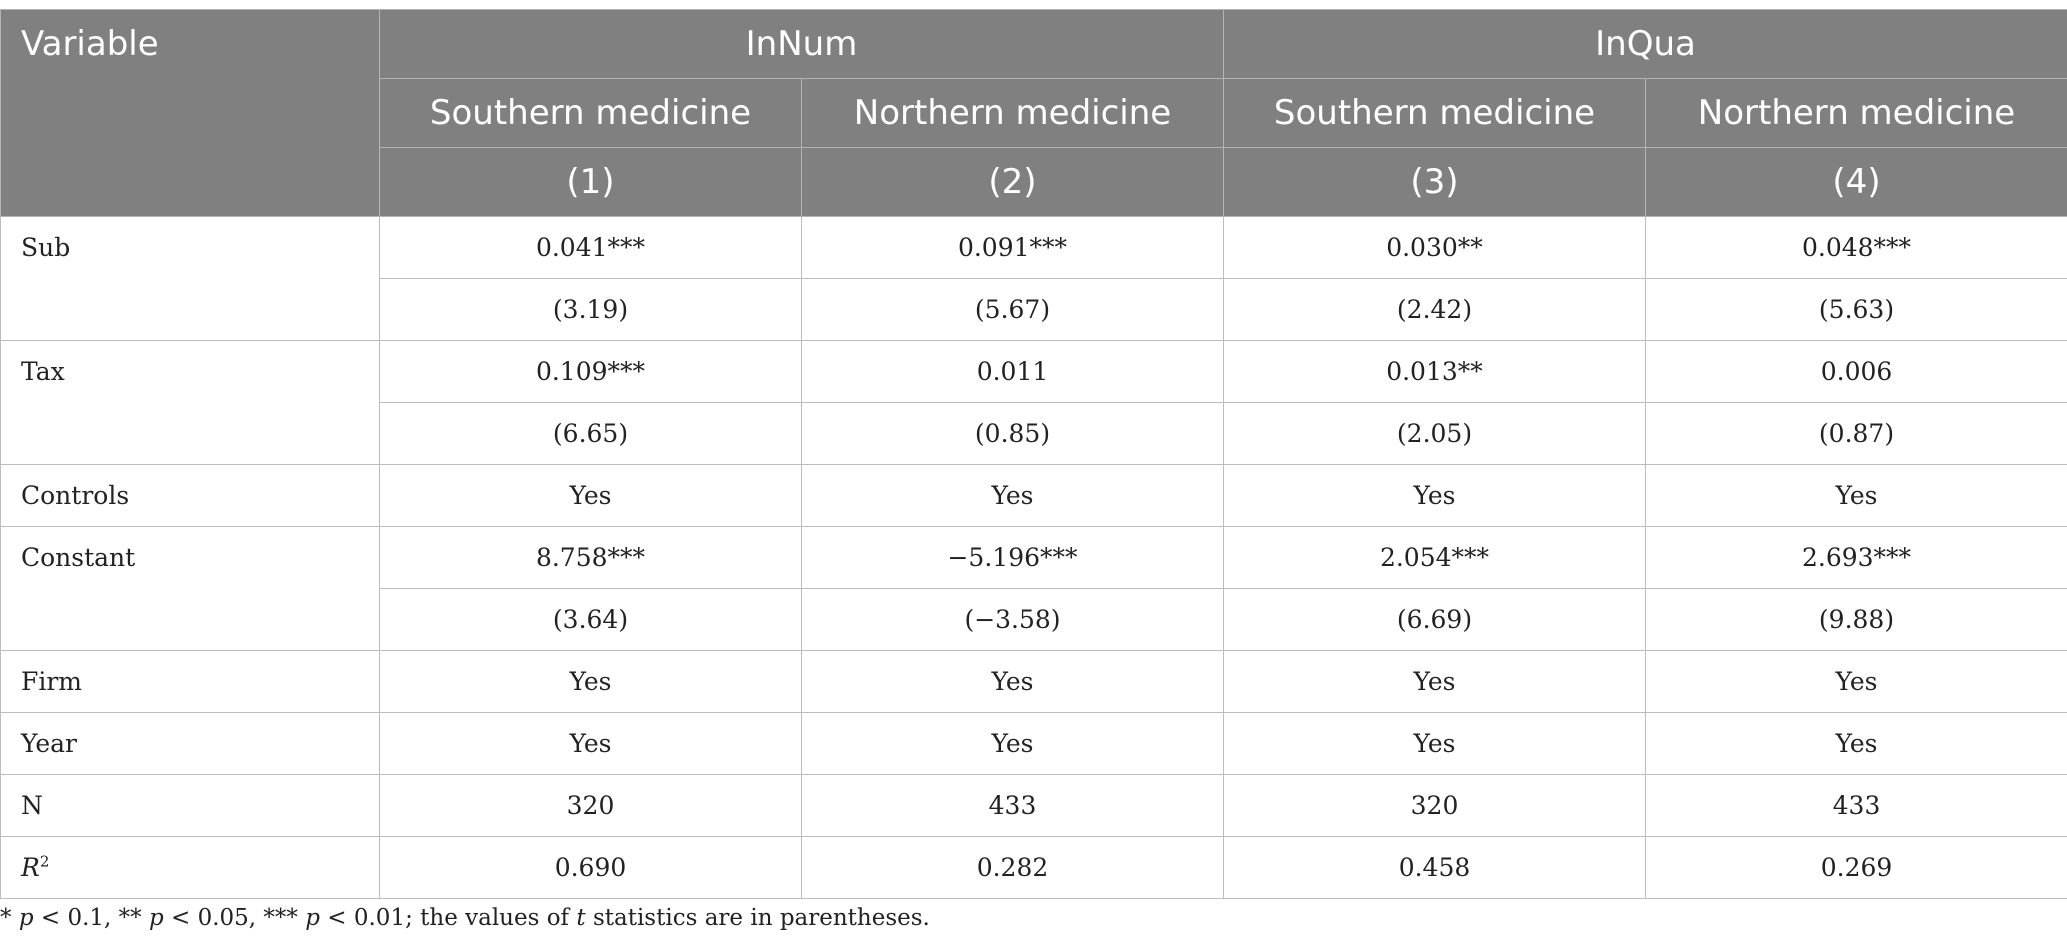 The height and width of the screenshot is (950, 2067). What do you see at coordinates (590, 309) in the screenshot?
I see `tstat-cell: (3.19)` at bounding box center [590, 309].